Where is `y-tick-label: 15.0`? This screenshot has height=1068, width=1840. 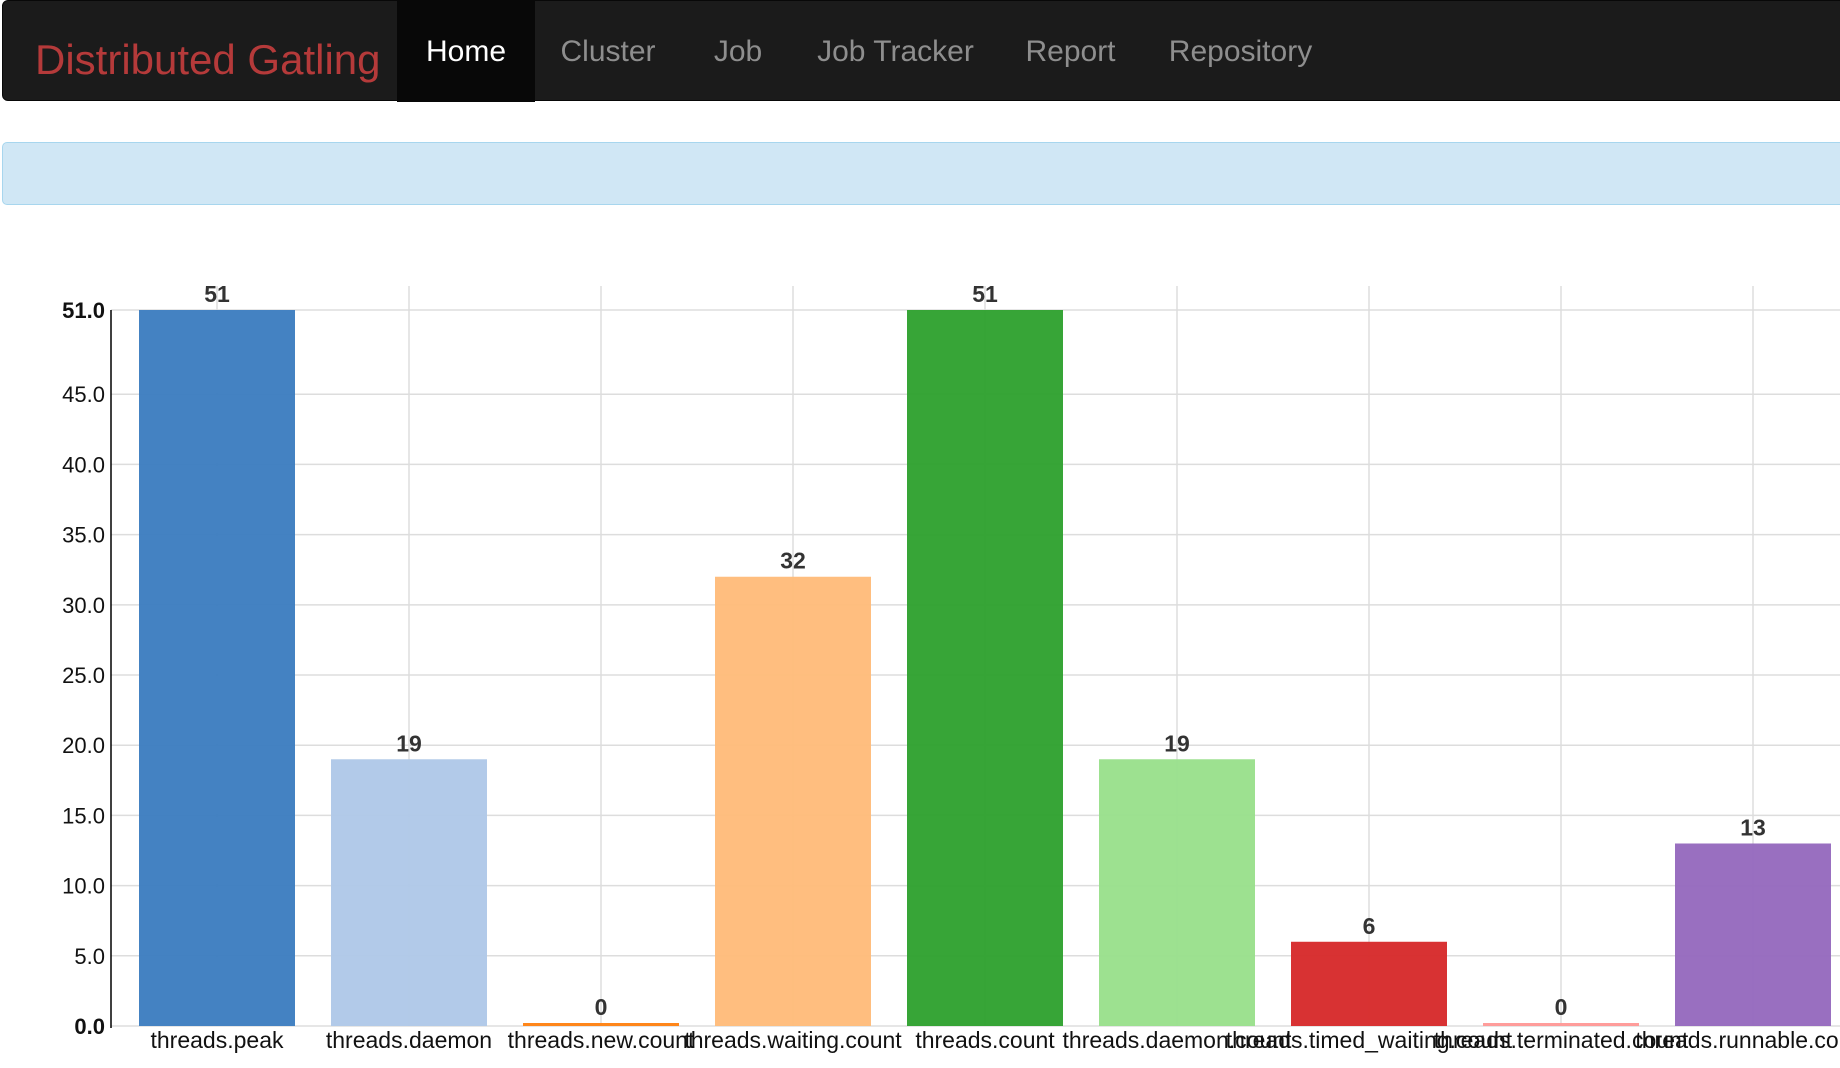 y-tick-label: 15.0 is located at coordinates (83, 815).